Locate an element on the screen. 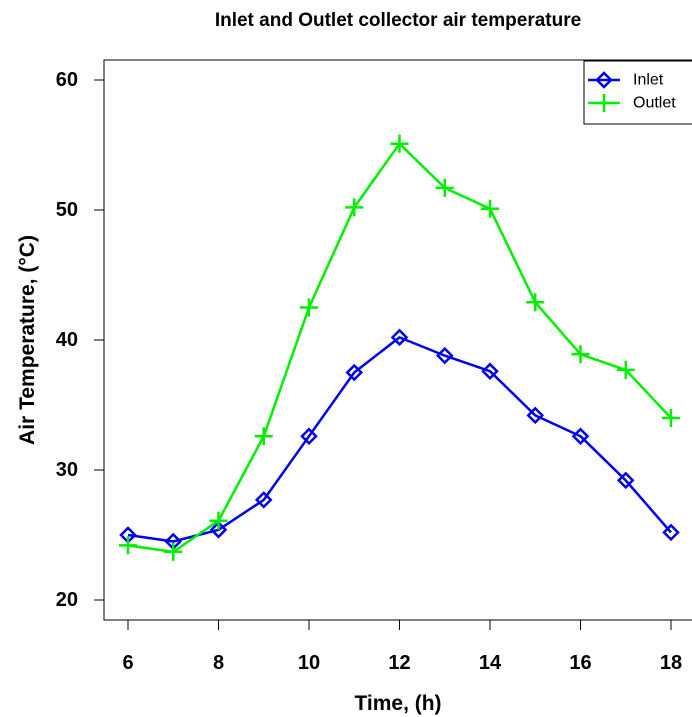 This screenshot has height=717, width=692. y-tick-label: 60 is located at coordinates (67, 80).